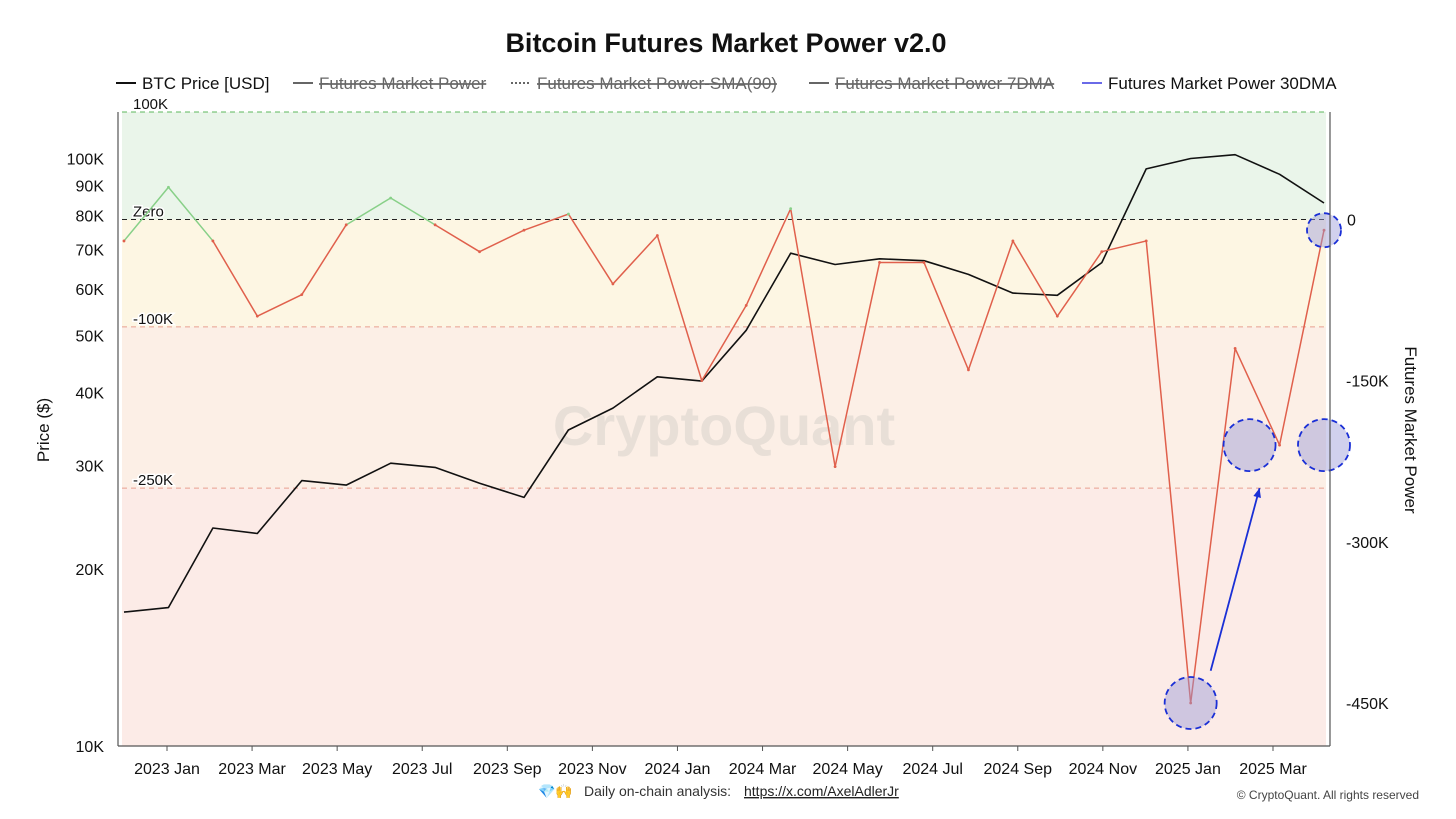  I want to click on footer-link: https://x.com/AxelAdlerJr, so click(821, 791).